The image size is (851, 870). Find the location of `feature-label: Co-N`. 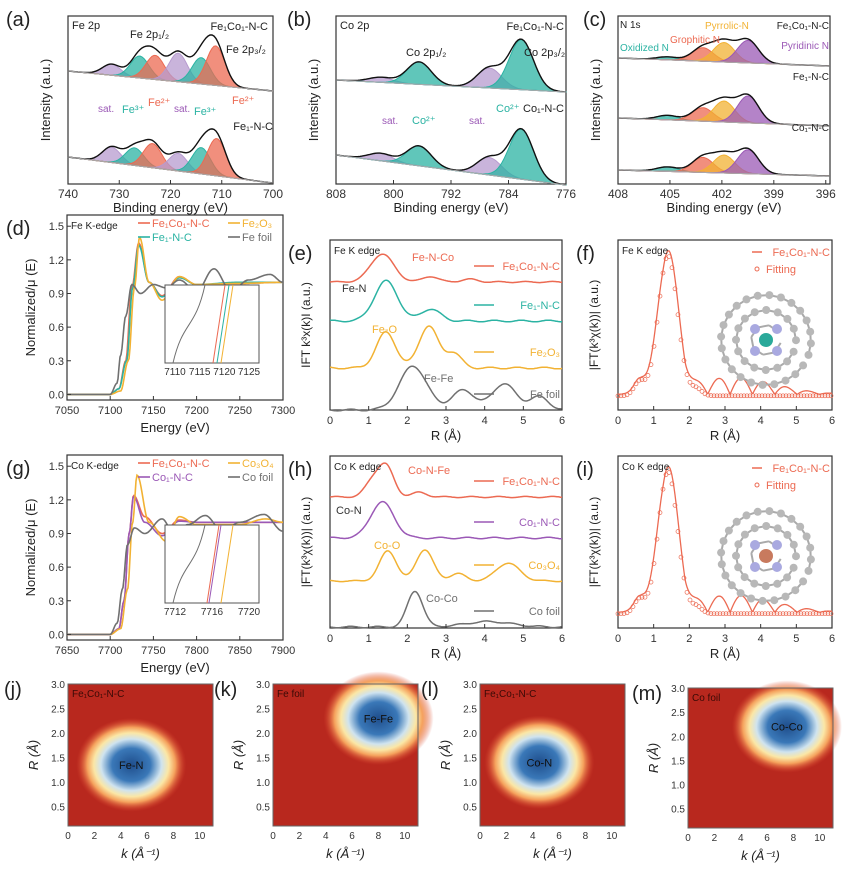

feature-label: Co-N is located at coordinates (539, 763).